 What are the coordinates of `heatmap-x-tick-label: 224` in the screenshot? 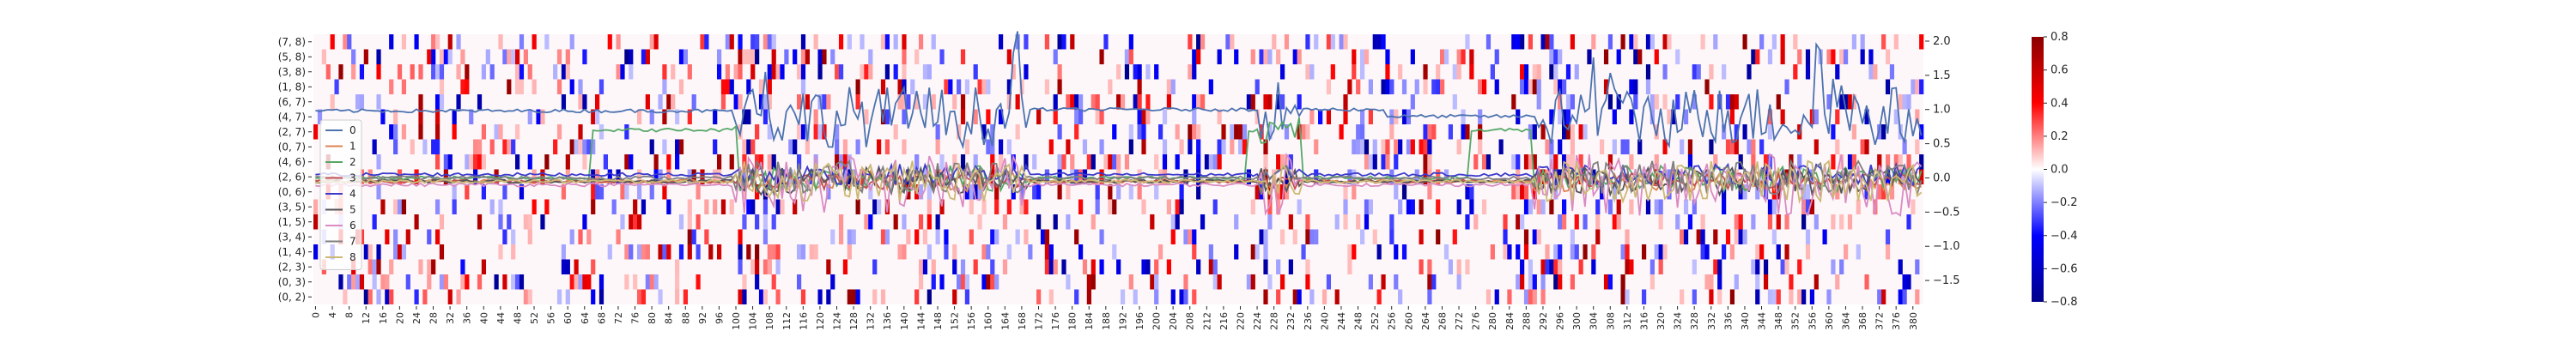 It's located at (1257, 321).